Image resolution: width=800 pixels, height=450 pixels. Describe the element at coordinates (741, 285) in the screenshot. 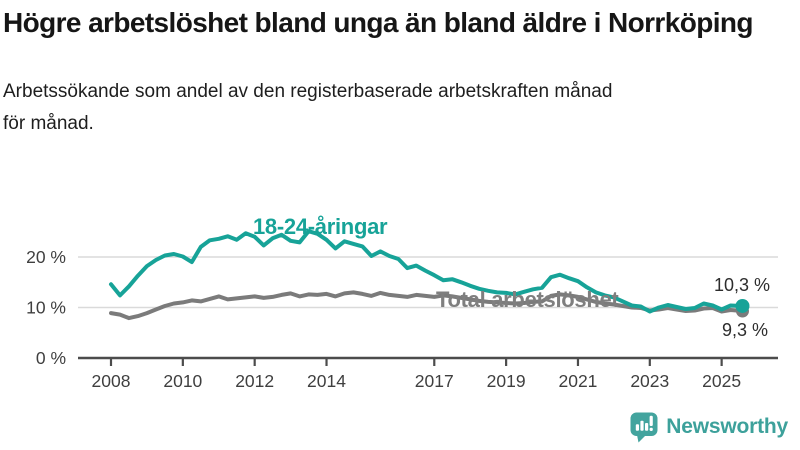

I see `value-label-youth: 10,3 %` at that location.